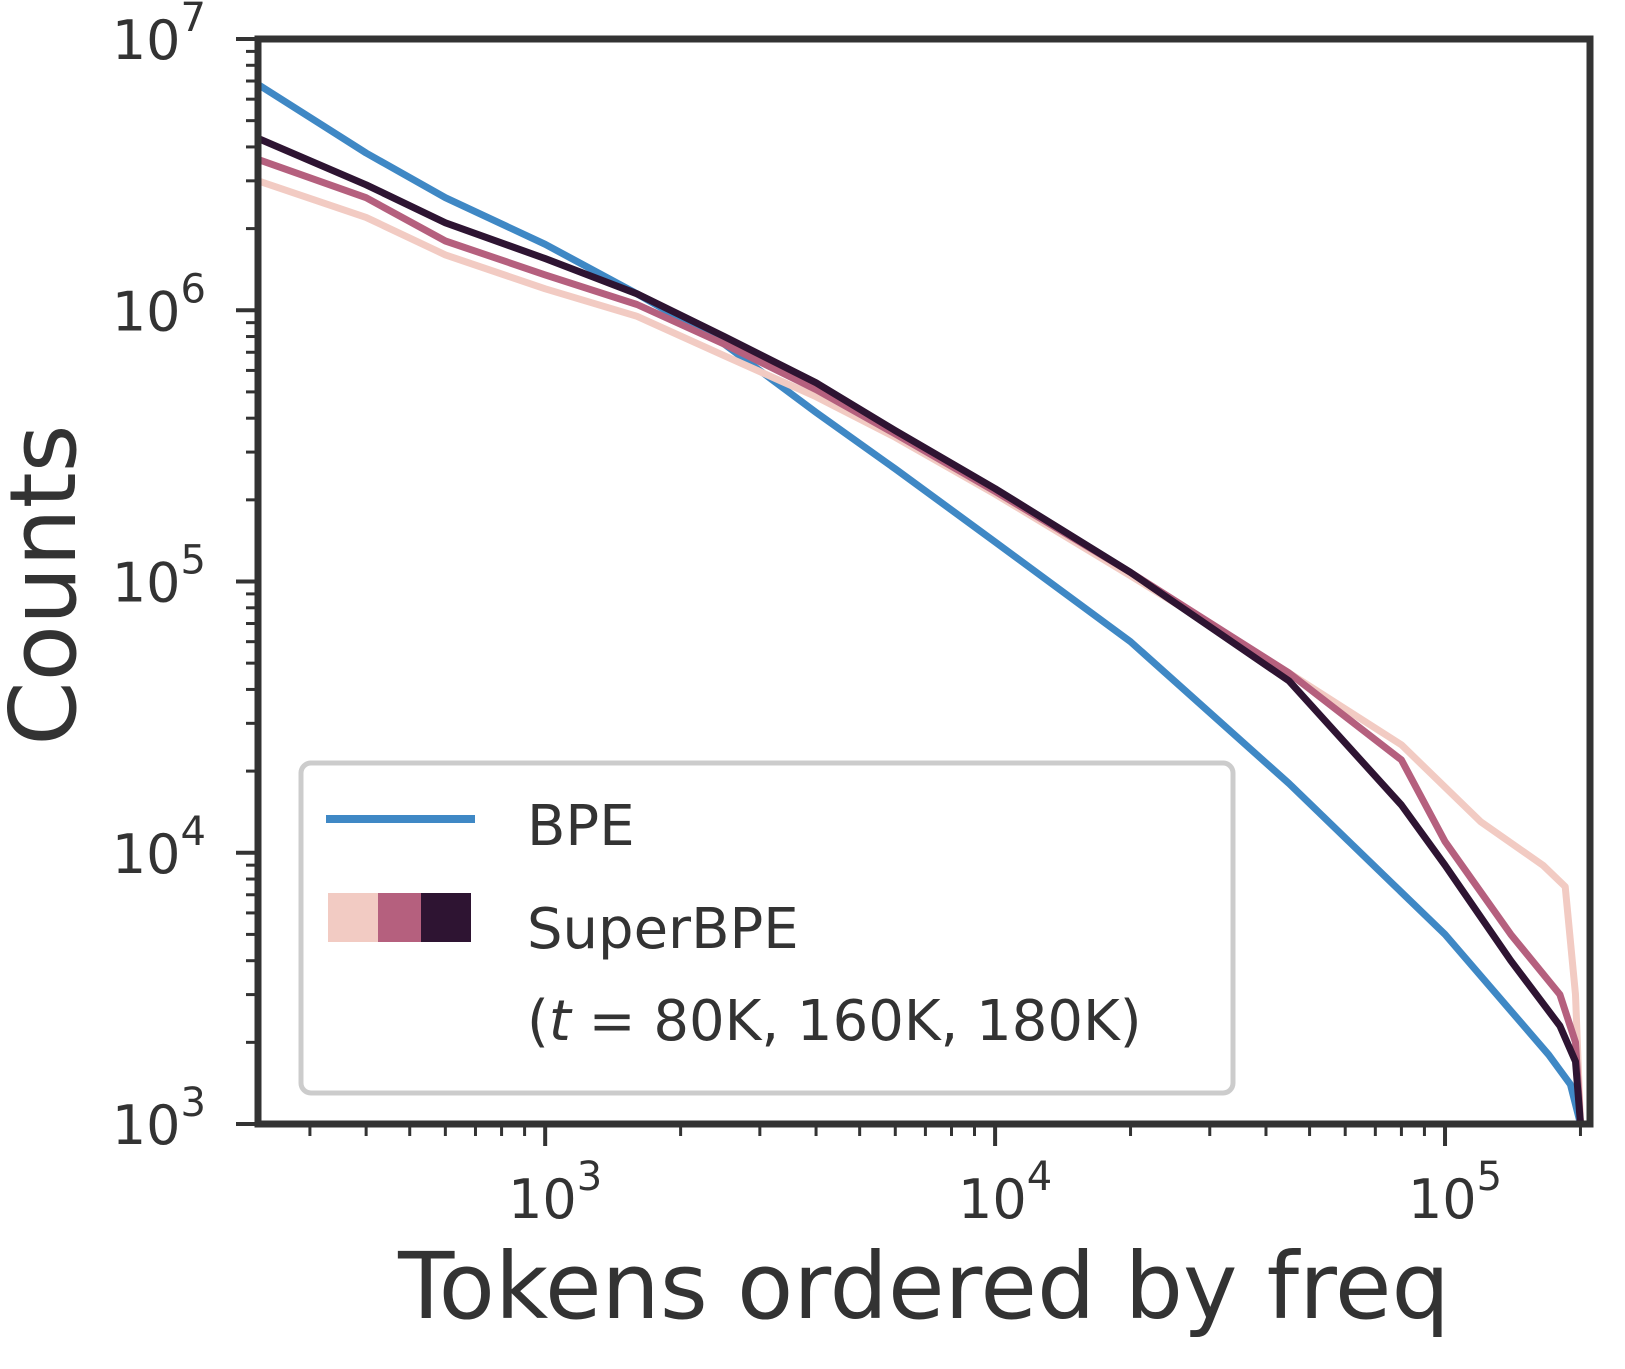 This screenshot has height=1369, width=1625. What do you see at coordinates (159, 304) in the screenshot?
I see `y-tick-label: 10⁶` at bounding box center [159, 304].